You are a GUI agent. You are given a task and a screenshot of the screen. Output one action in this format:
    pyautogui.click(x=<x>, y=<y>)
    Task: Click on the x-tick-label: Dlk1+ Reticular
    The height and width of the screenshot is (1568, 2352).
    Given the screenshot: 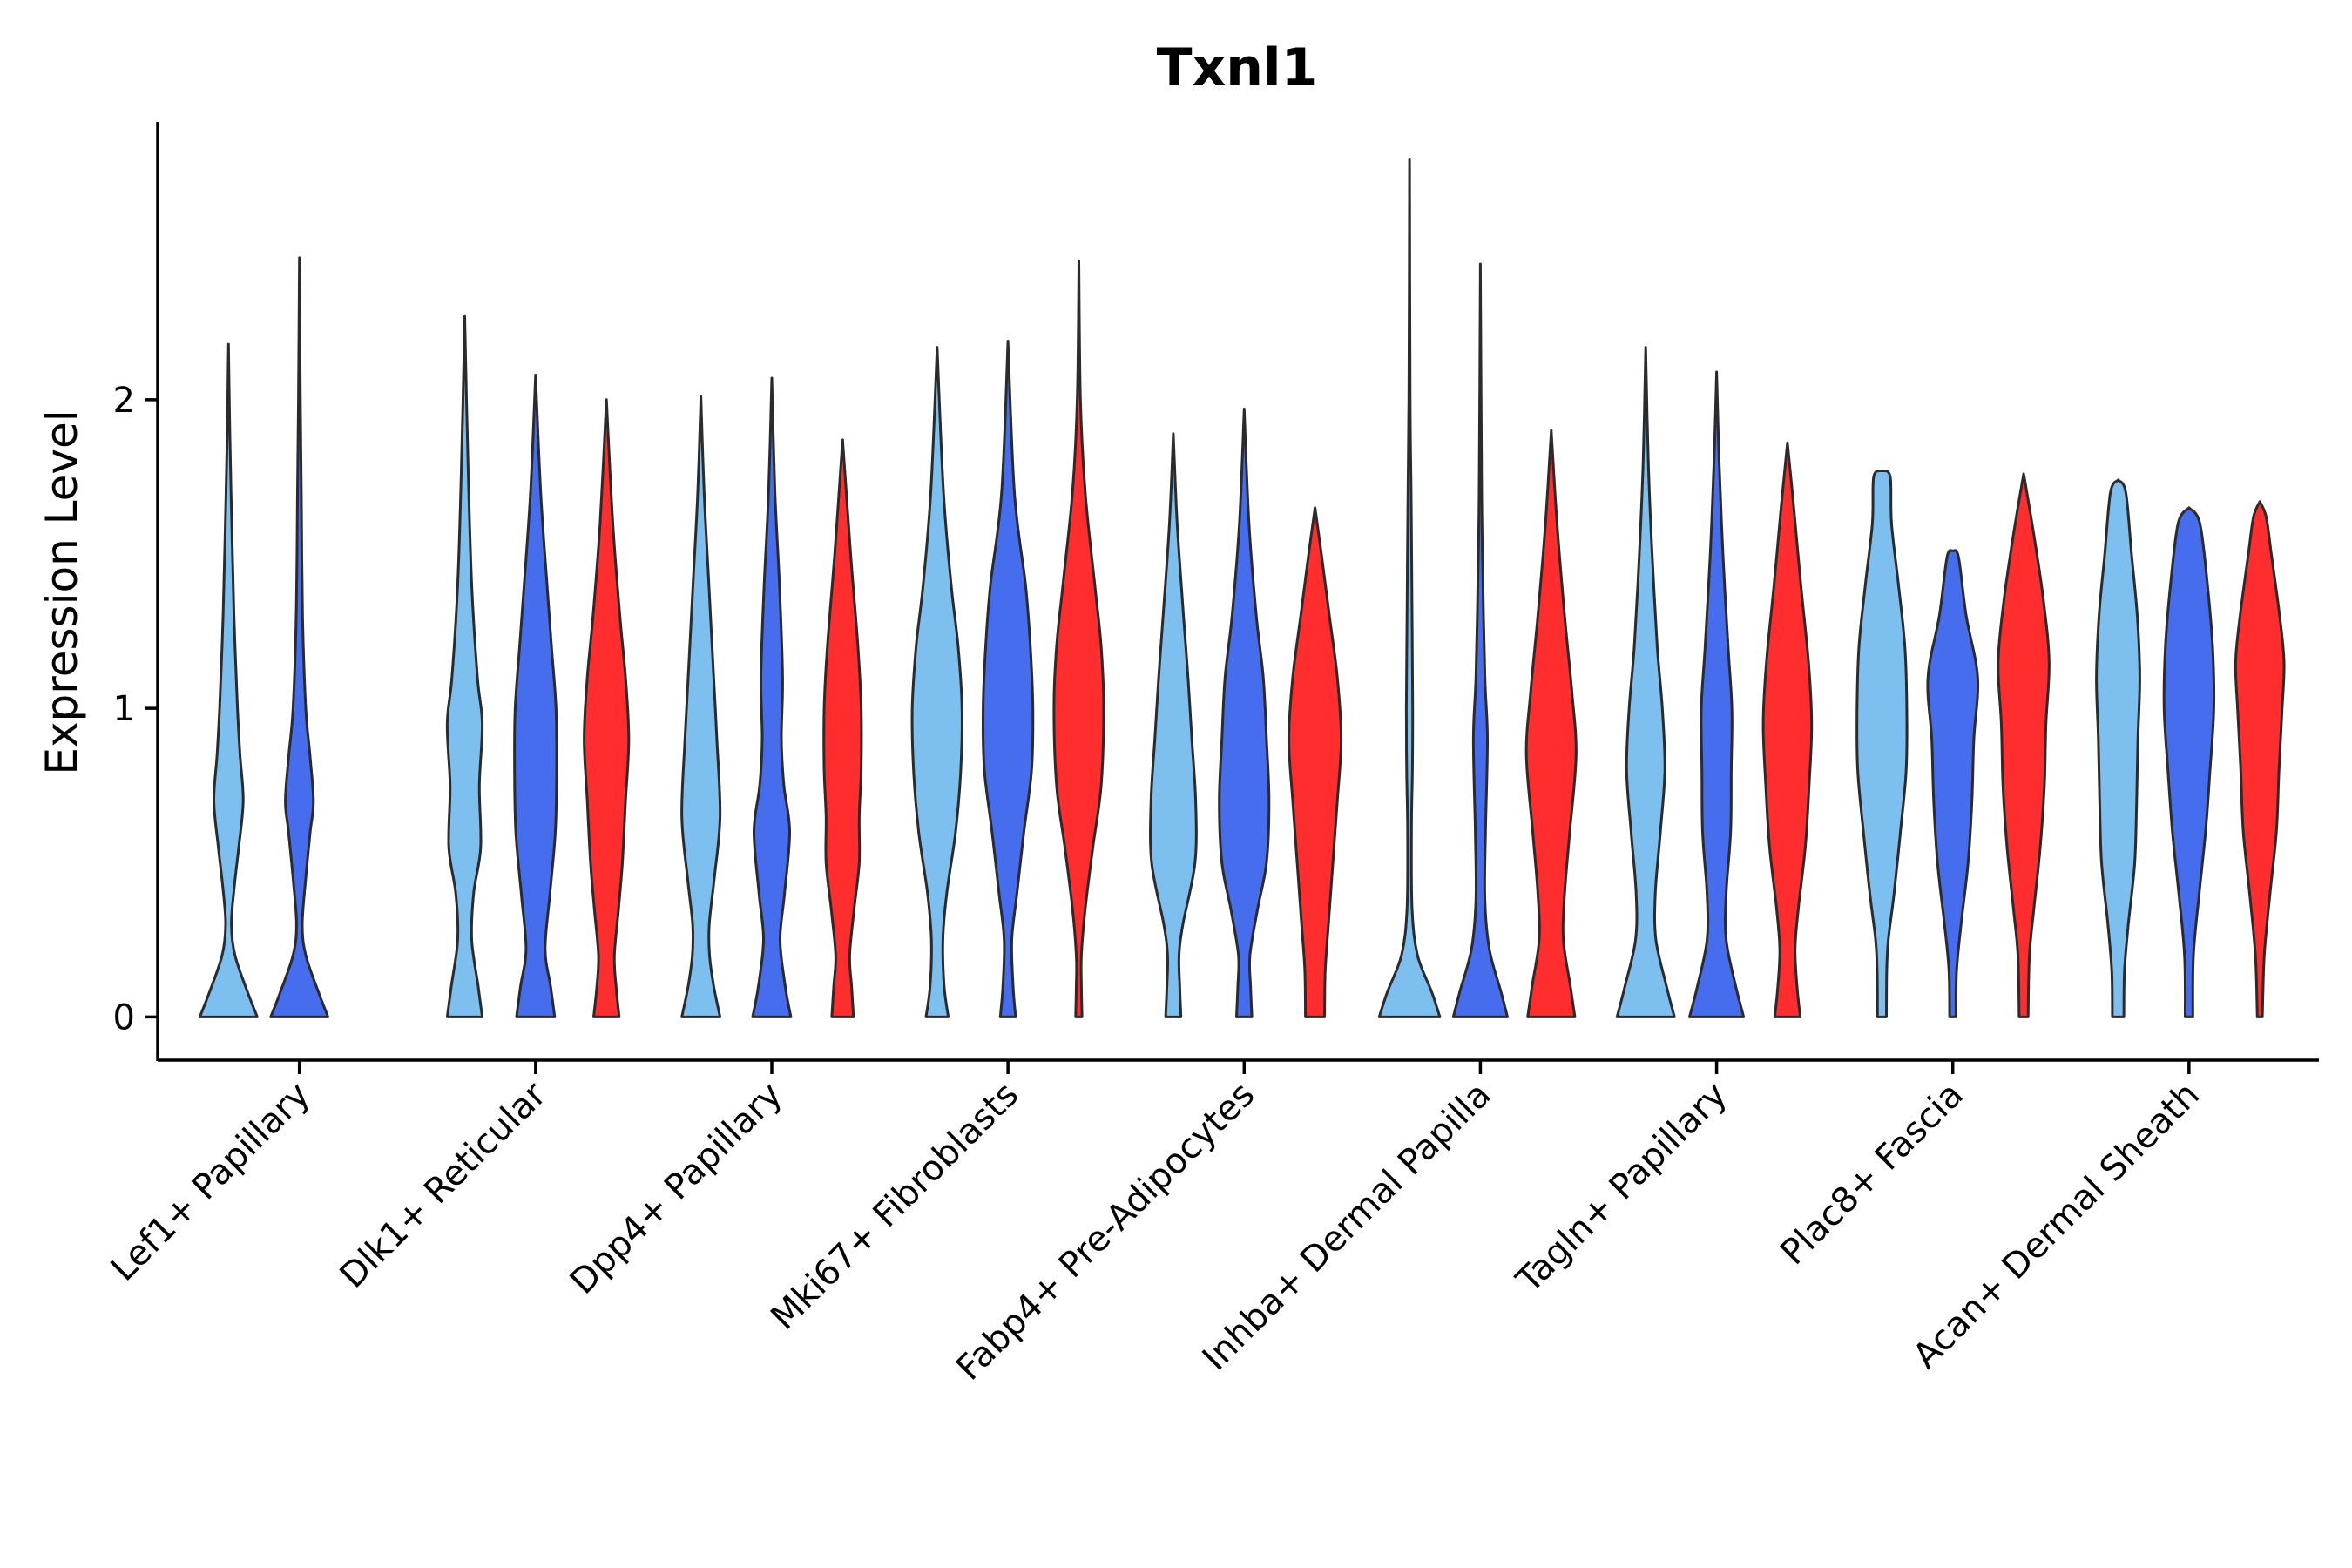 What is the action you would take?
    pyautogui.click(x=444, y=1185)
    